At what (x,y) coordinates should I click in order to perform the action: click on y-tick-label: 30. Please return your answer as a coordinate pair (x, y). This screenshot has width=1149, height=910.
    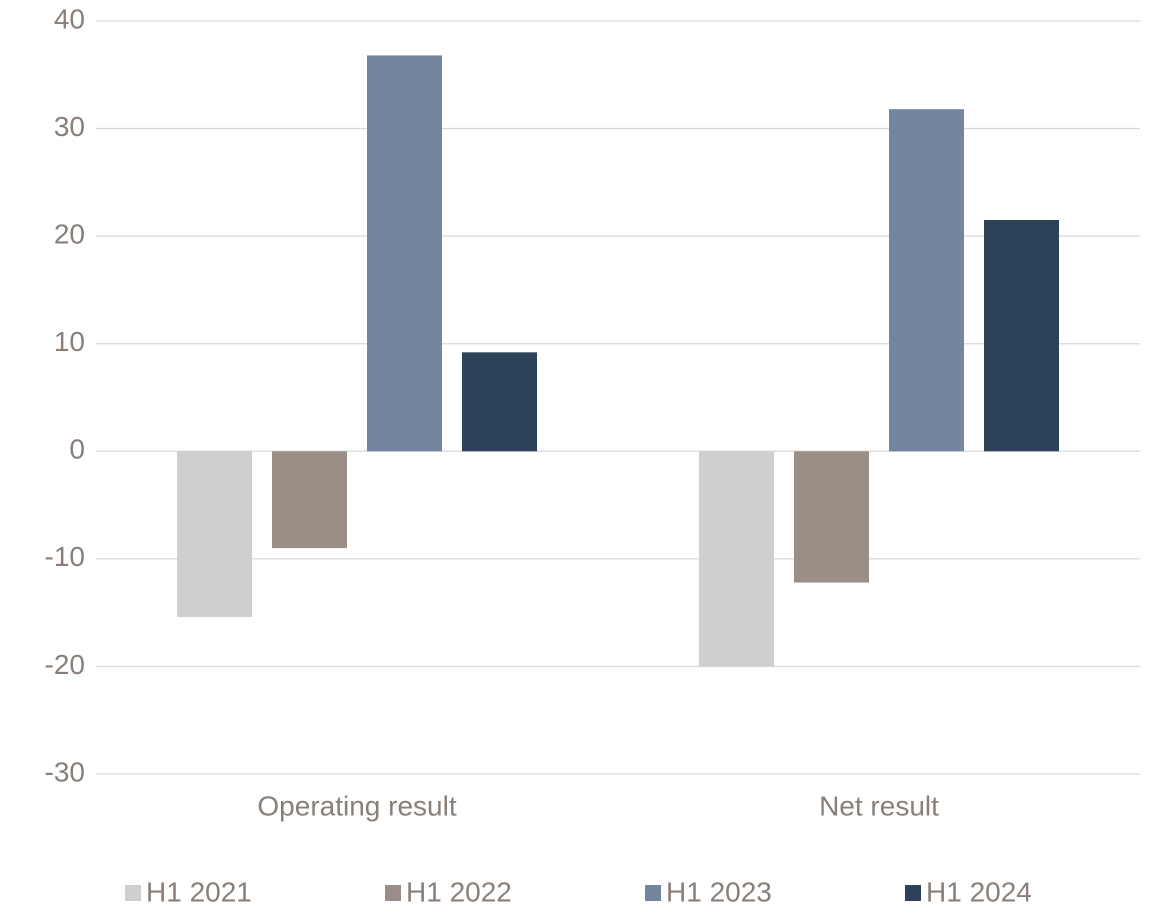
    Looking at the image, I should click on (69, 126).